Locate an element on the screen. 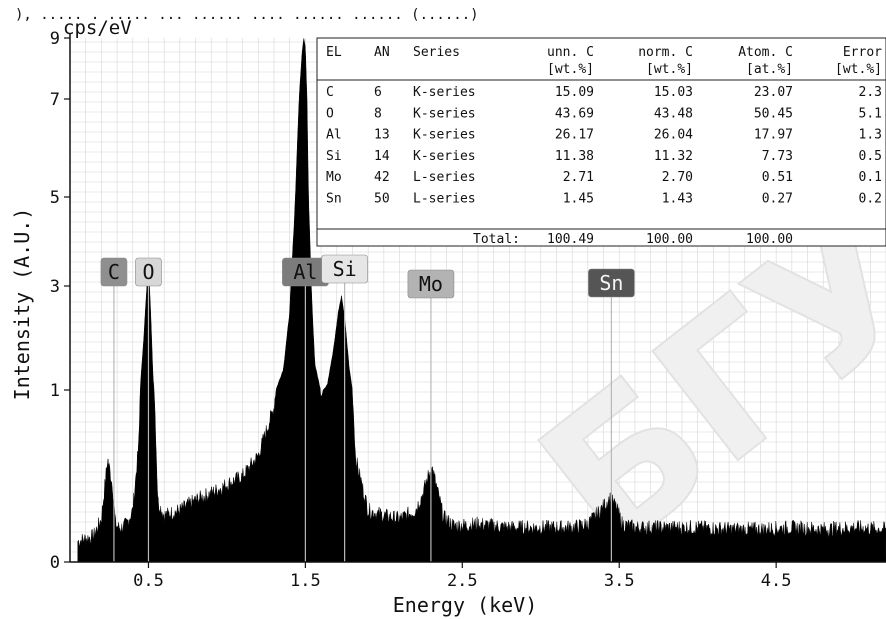 This screenshot has height=619, width=886. peak-label-sn: Sn is located at coordinates (611, 283).